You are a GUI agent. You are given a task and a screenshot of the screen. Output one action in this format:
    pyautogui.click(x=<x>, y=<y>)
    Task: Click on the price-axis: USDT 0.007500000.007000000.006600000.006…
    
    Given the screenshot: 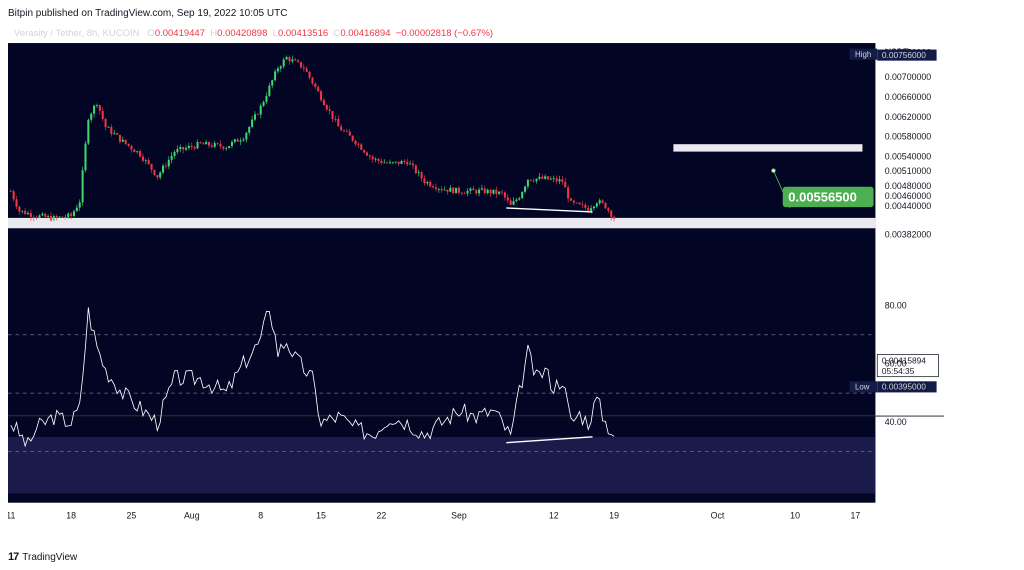 What is the action you would take?
    pyautogui.click(x=894, y=220)
    